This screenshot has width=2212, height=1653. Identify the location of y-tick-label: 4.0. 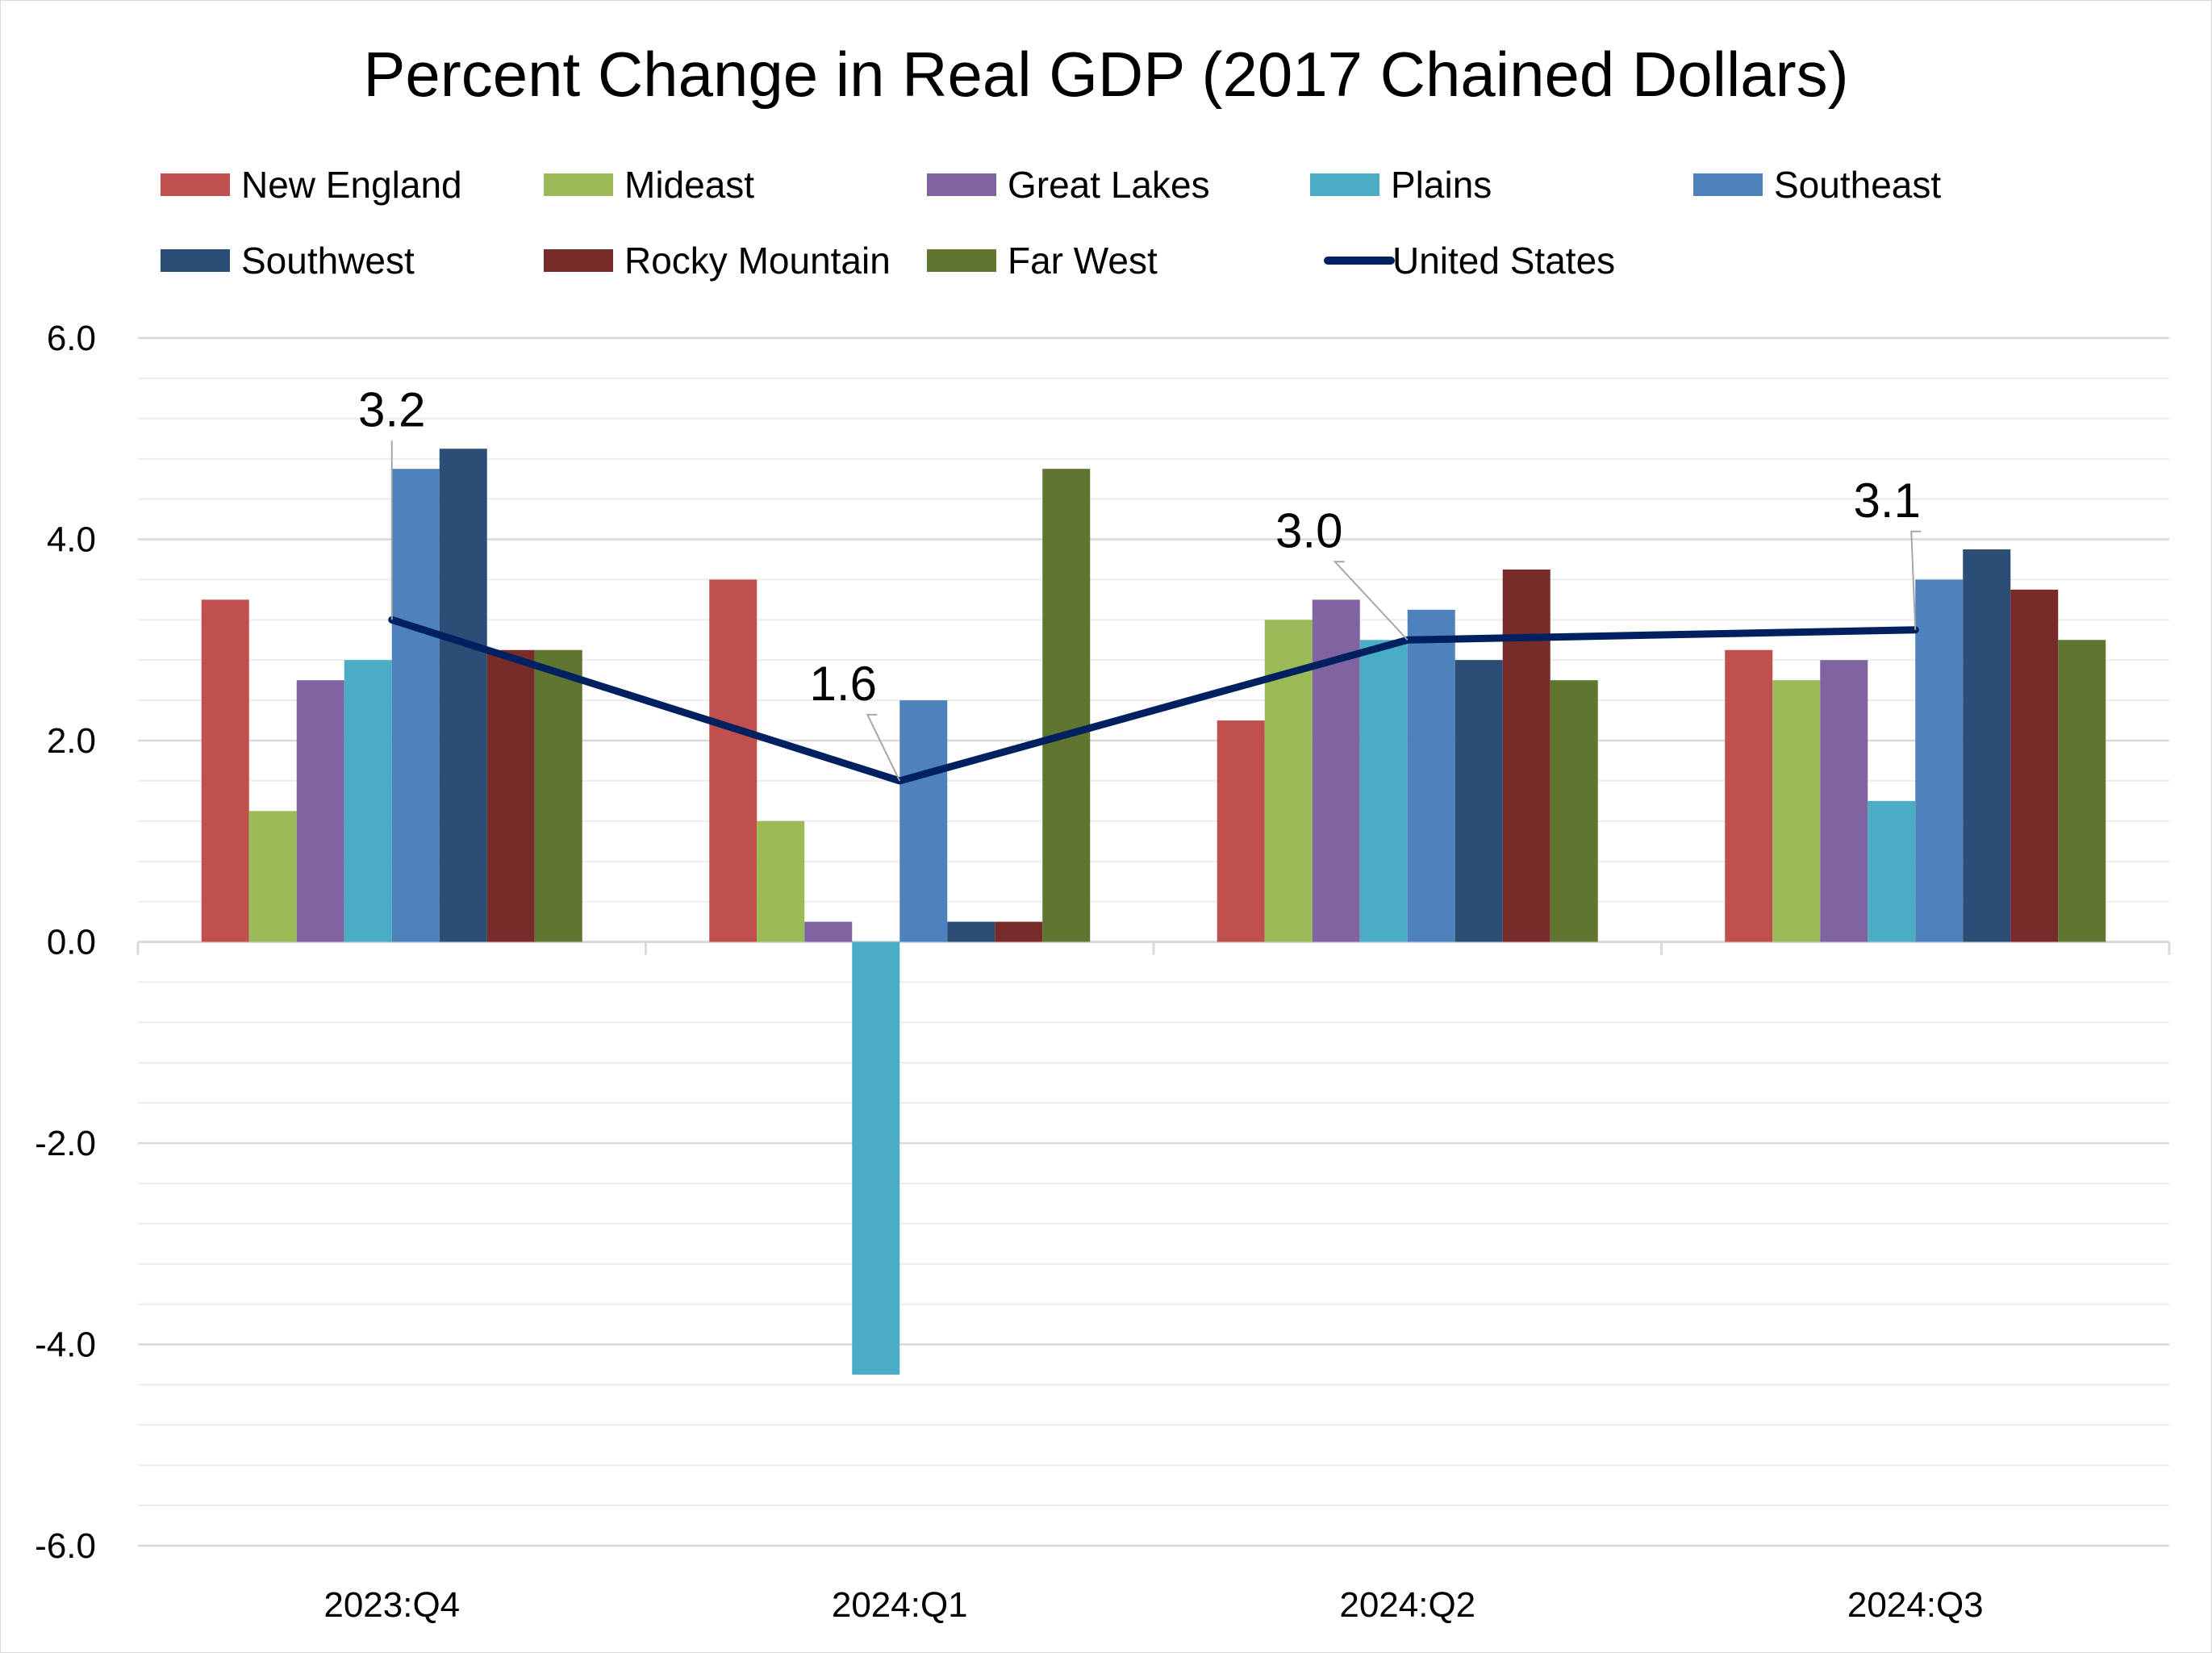
(71, 540).